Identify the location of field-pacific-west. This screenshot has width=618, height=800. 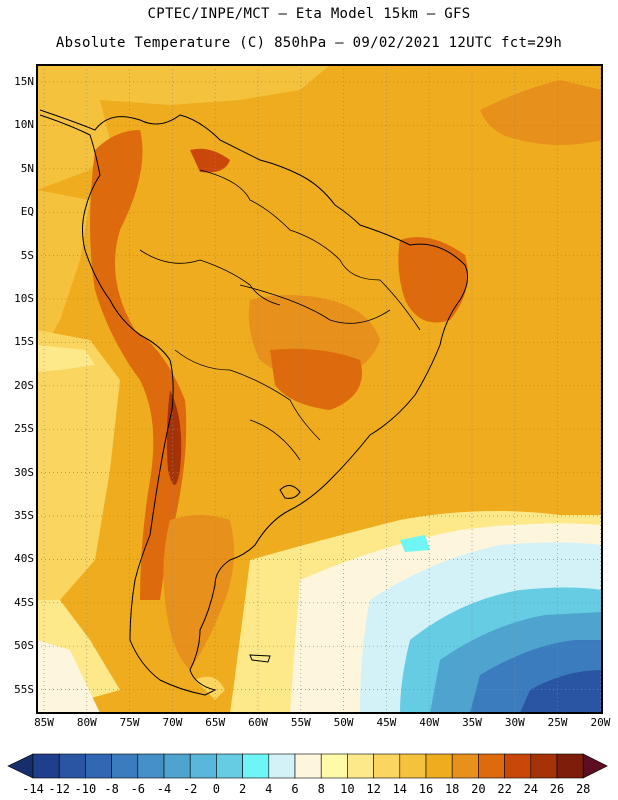
(63, 275).